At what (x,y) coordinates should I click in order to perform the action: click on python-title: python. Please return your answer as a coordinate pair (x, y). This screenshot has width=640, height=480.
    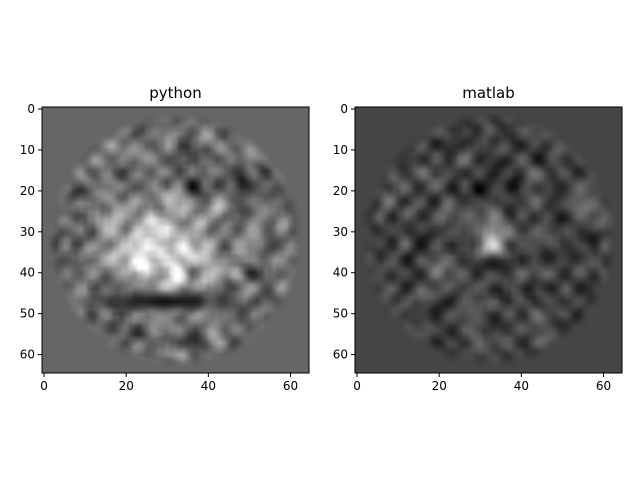
    Looking at the image, I should click on (175, 93).